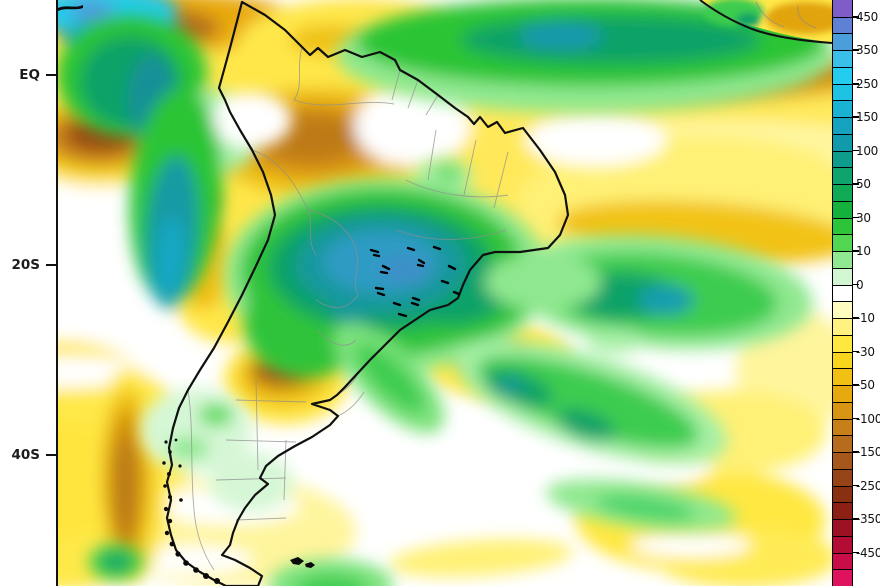  Describe the element at coordinates (868, 552) in the screenshot. I see `colorbar-label--450: -450` at that location.